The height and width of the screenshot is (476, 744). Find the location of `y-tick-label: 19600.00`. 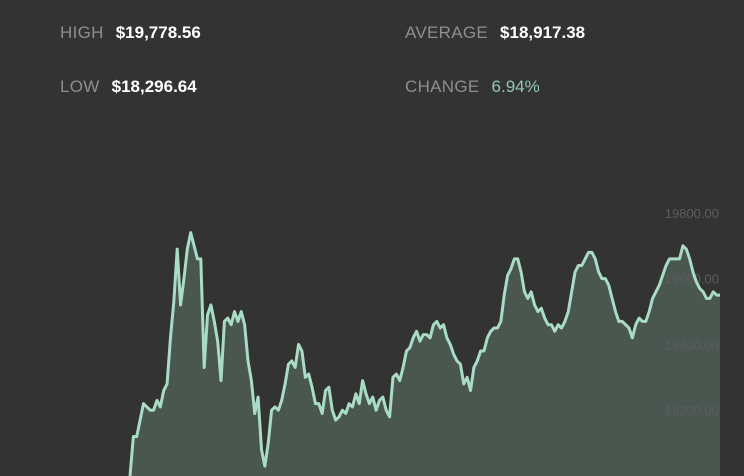

y-tick-label: 19600.00 is located at coordinates (692, 279).